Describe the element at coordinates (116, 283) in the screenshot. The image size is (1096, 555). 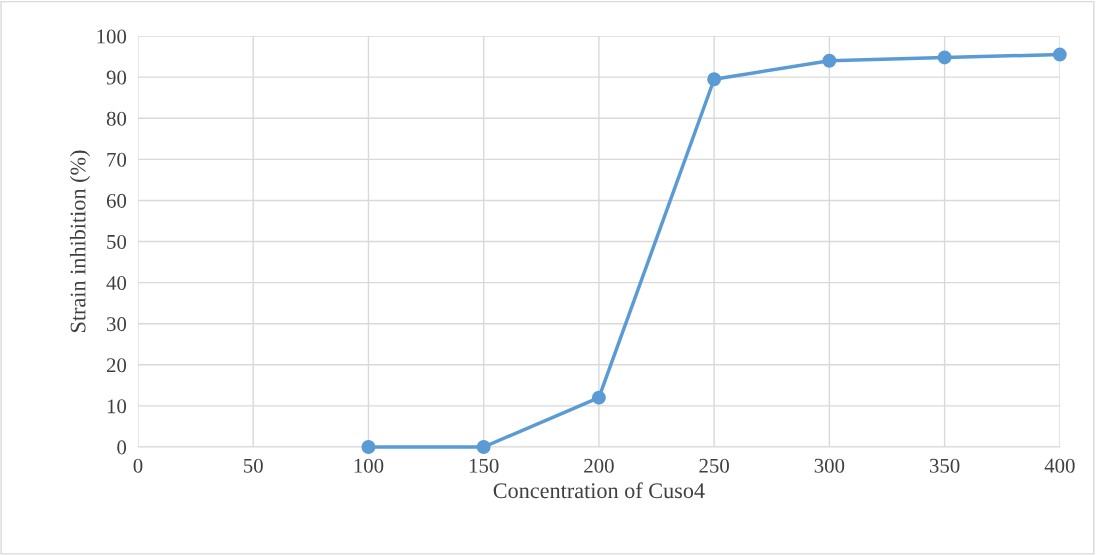
I see `y-tick-label: 40` at that location.